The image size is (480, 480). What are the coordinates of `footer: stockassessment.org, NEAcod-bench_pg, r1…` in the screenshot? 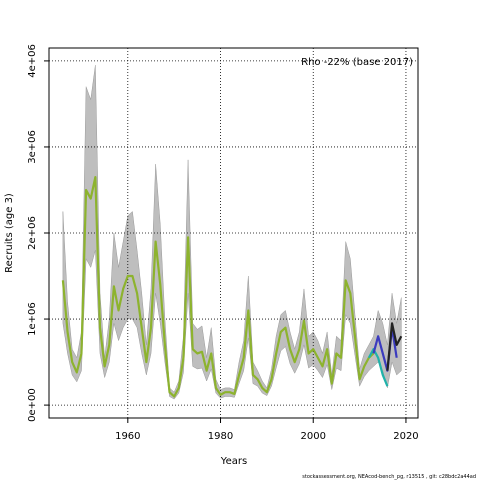 It's located at (389, 477).